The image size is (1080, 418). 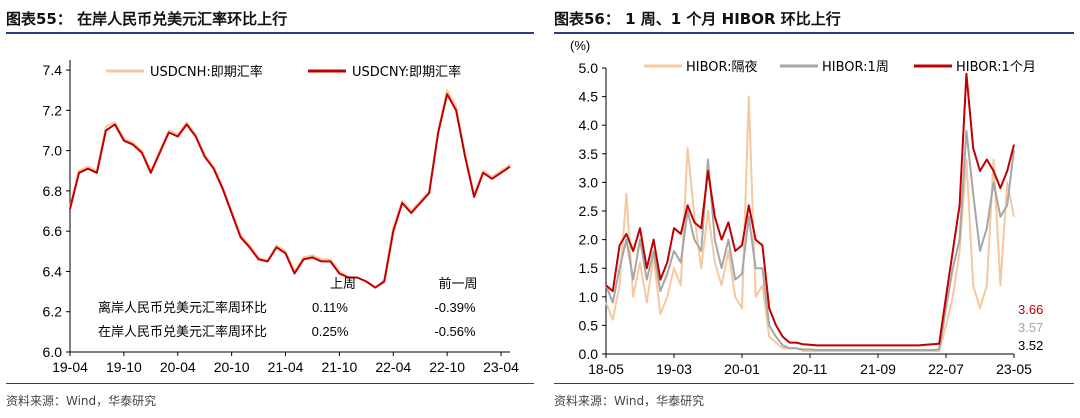 What do you see at coordinates (589, 354) in the screenshot?
I see `y-tick-label: 0.0` at bounding box center [589, 354].